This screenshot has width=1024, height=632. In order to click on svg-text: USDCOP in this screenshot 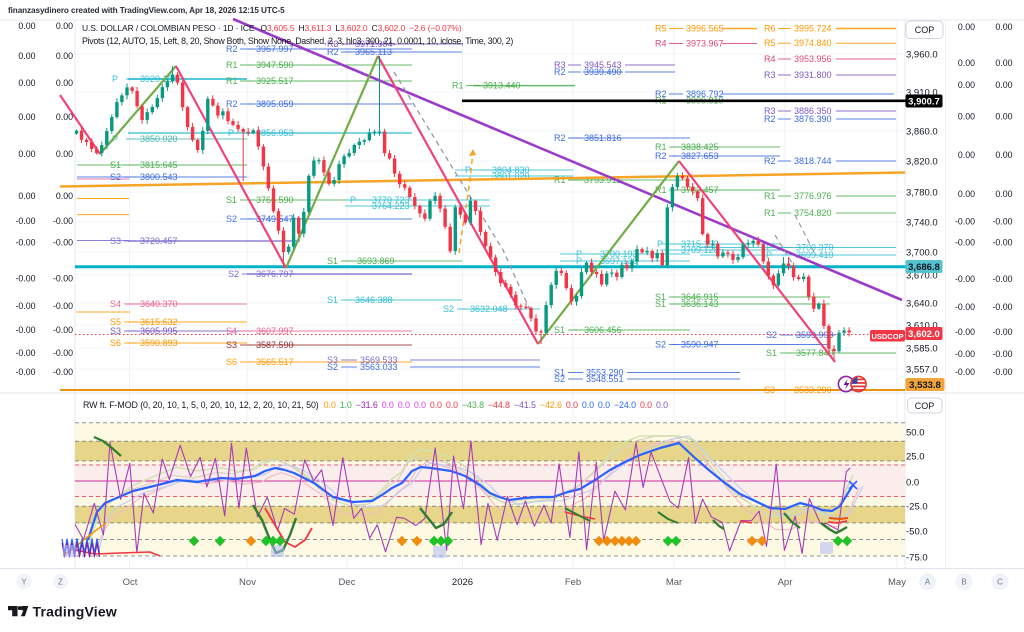, I will do `click(887, 336)`.